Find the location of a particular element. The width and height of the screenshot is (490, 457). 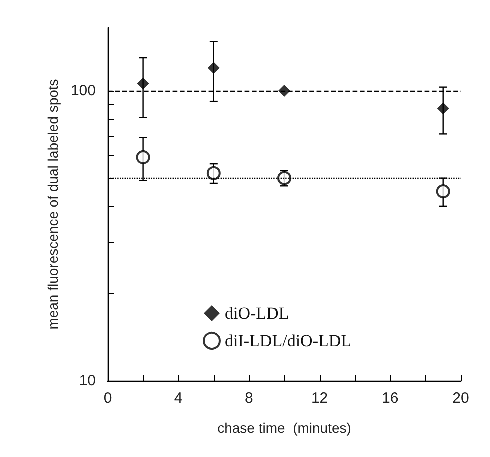

y-axis-title: mean fluorescence of dual labeled spots is located at coordinates (53, 204).